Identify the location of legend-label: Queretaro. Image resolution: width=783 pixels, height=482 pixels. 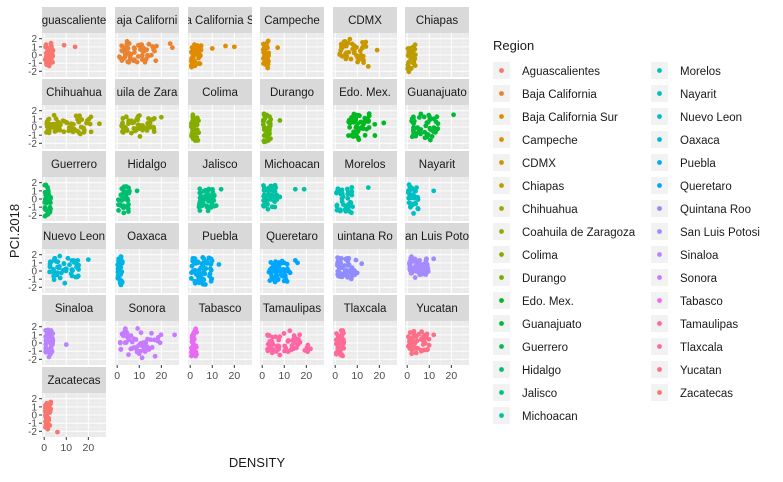
(706, 187).